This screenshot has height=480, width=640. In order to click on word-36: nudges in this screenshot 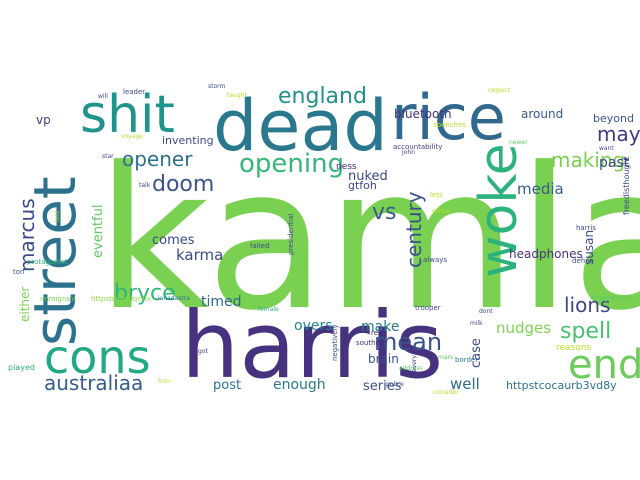, I will do `click(523, 328)`.